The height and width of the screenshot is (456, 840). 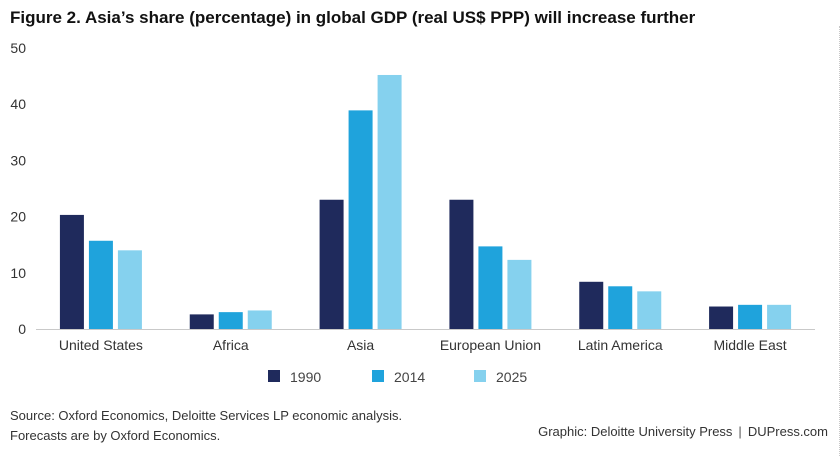 What do you see at coordinates (22, 329) in the screenshot?
I see `y-tick-label: 0` at bounding box center [22, 329].